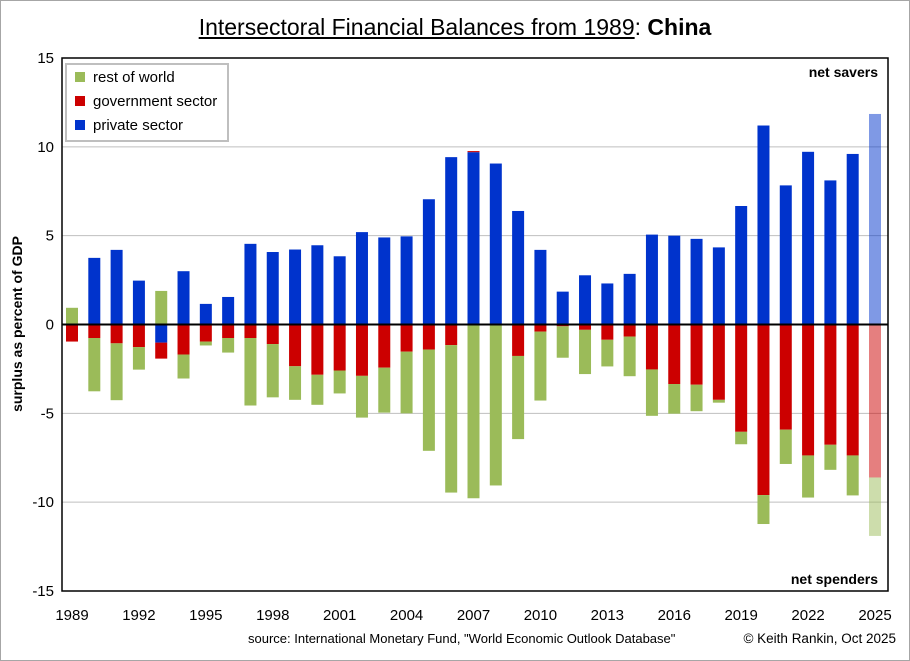 Image resolution: width=910 pixels, height=661 pixels. Describe the element at coordinates (138, 336) in the screenshot. I see `bar-government-sector-1992` at that location.